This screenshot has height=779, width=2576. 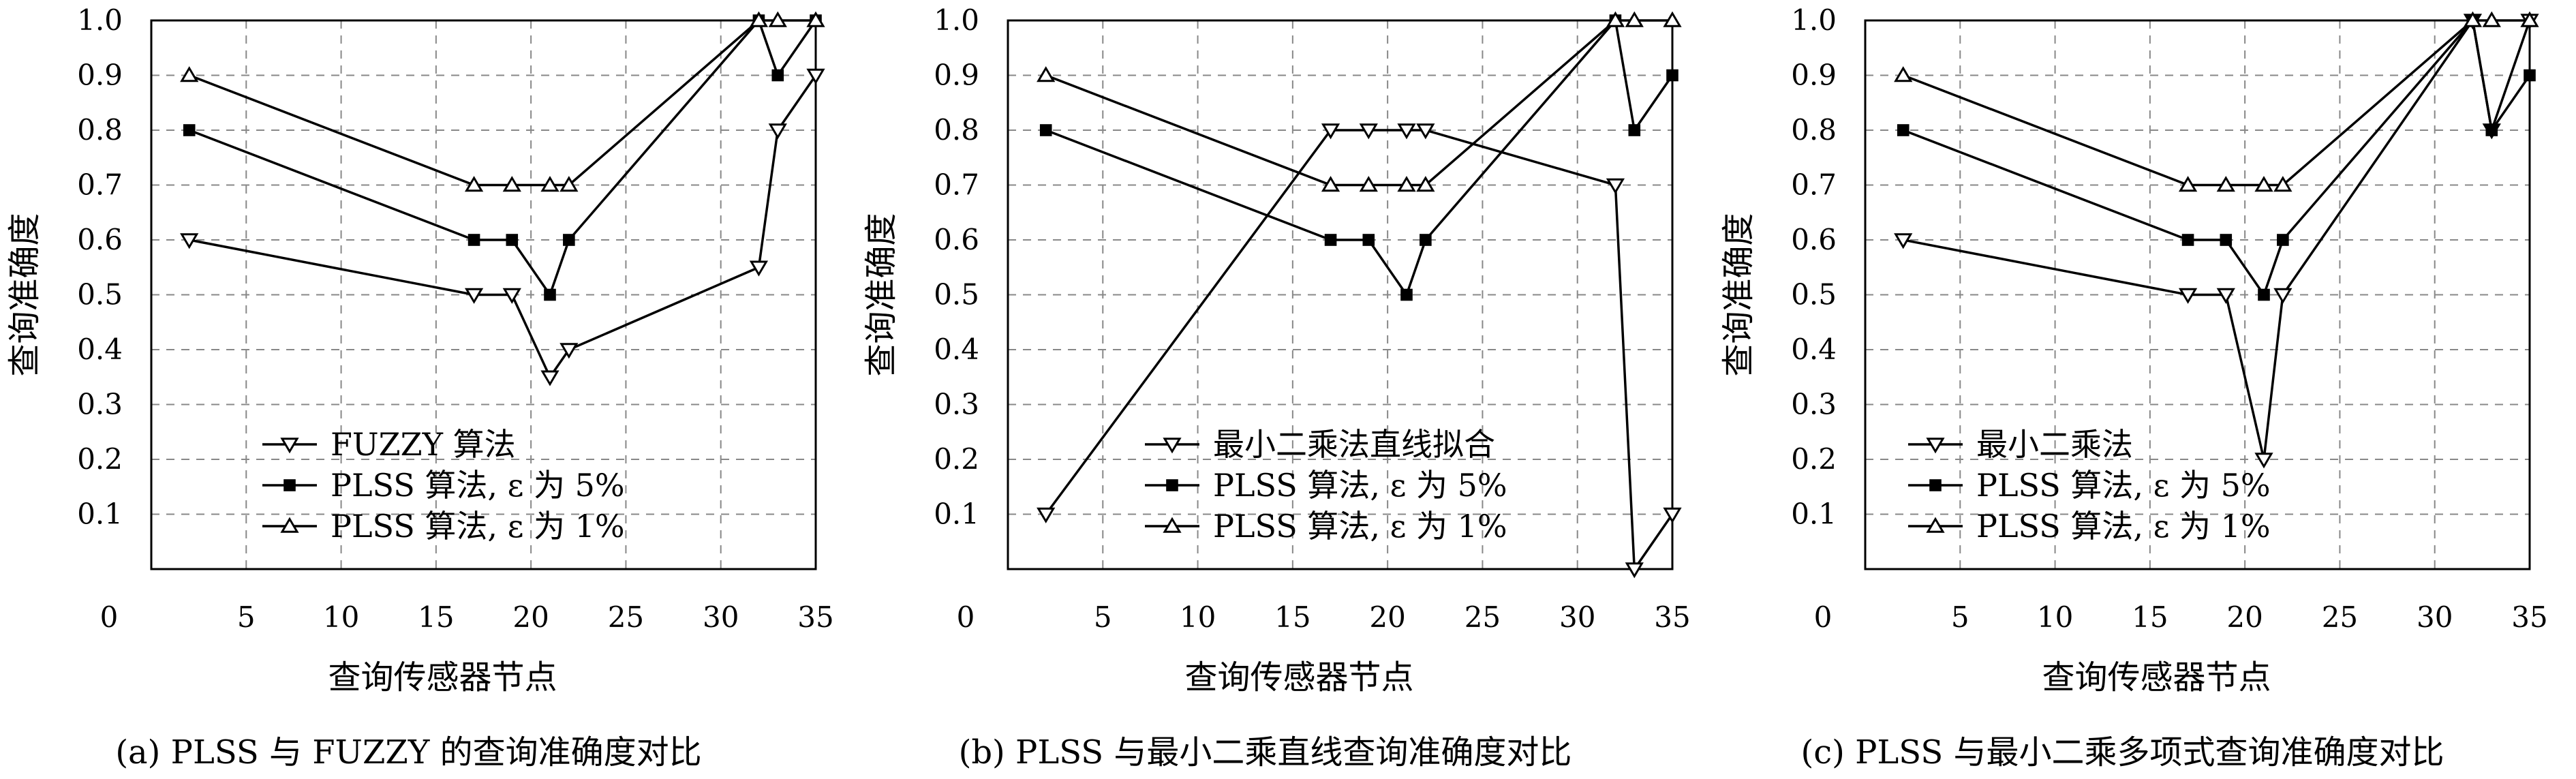 I want to click on legend: 最小二乘法直线拟合 PLSS 算法, ε 为 5% PLSS 算法, ε 为 1%, so click(x=1326, y=486).